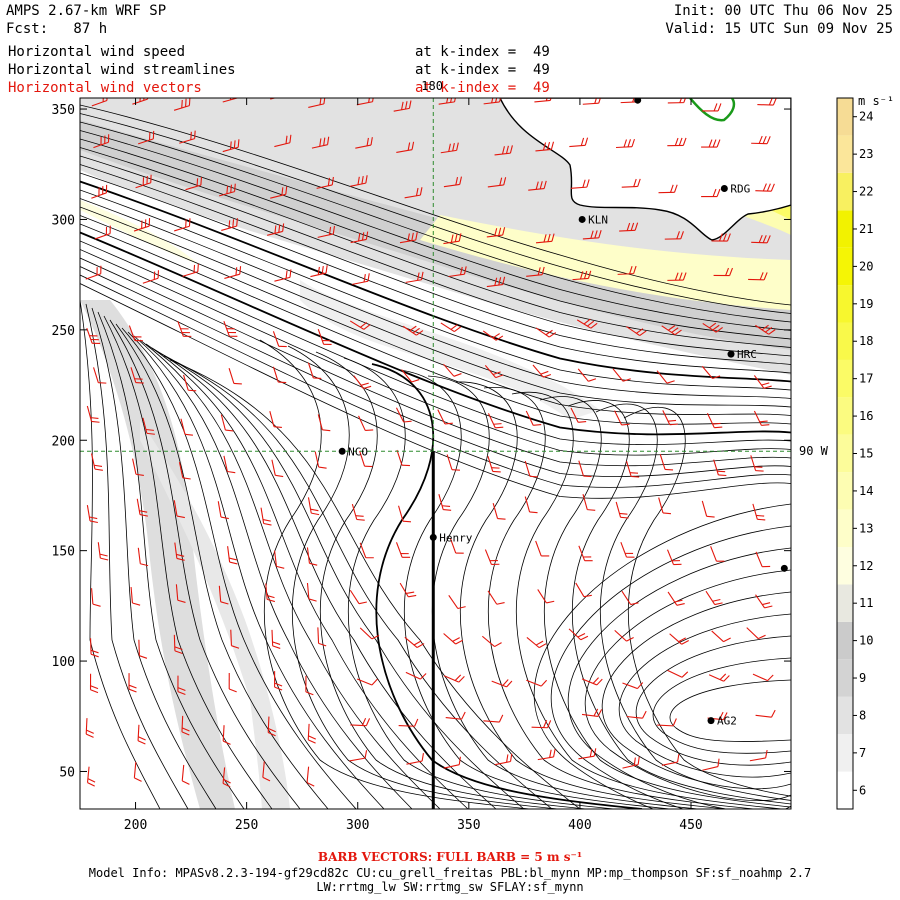  I want to click on forecast-hour: Fcst: 87 h, so click(57, 29).